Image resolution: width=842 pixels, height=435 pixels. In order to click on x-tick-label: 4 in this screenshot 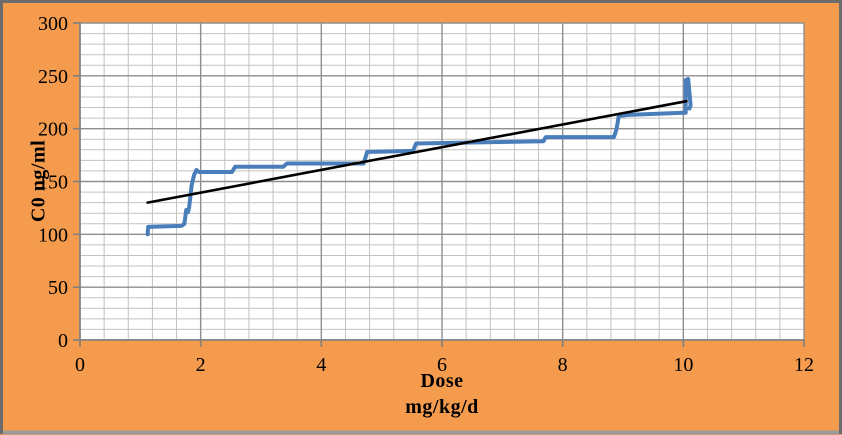, I will do `click(321, 365)`.